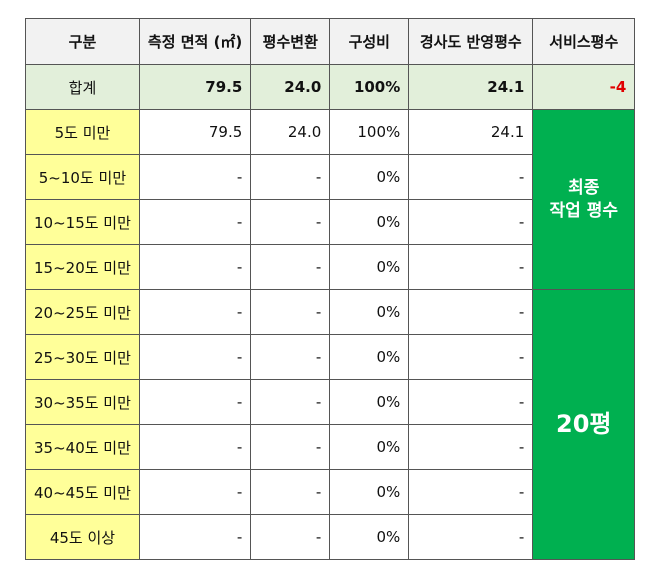  I want to click on header-area: 측정 면적 (㎡), so click(195, 41).